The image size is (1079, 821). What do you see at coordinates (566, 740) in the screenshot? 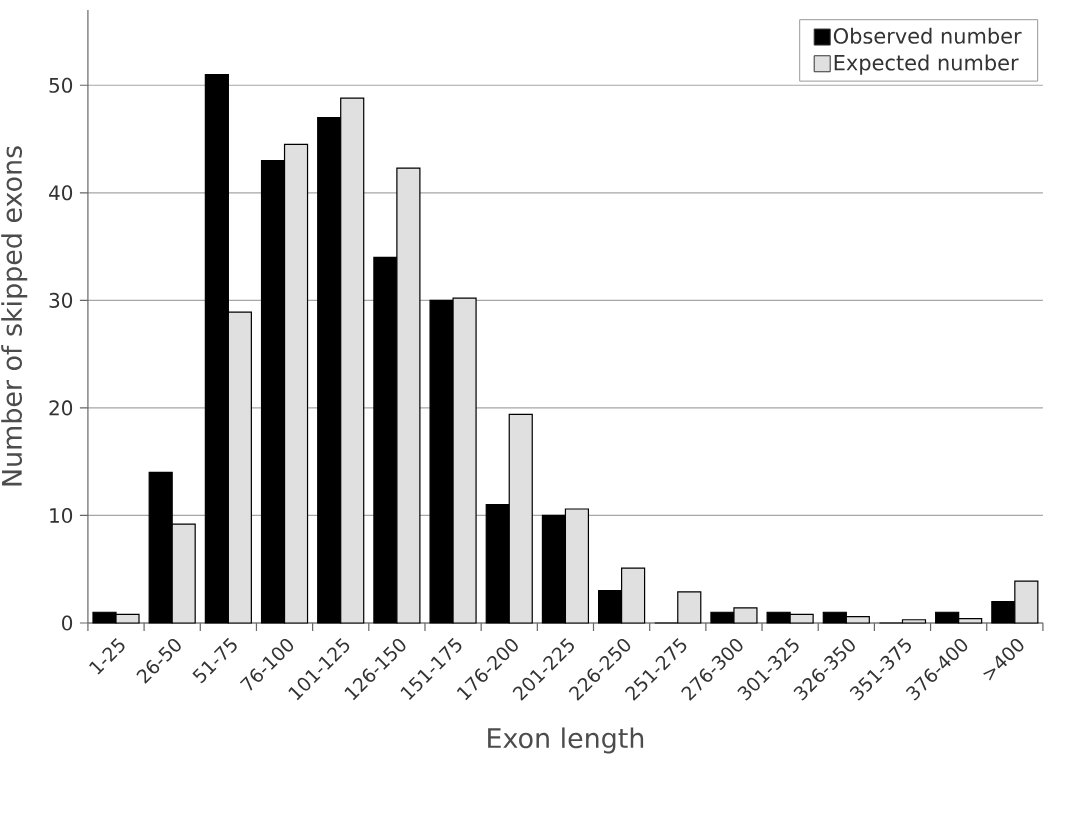
I see `x-axis-title: Exon length` at bounding box center [566, 740].